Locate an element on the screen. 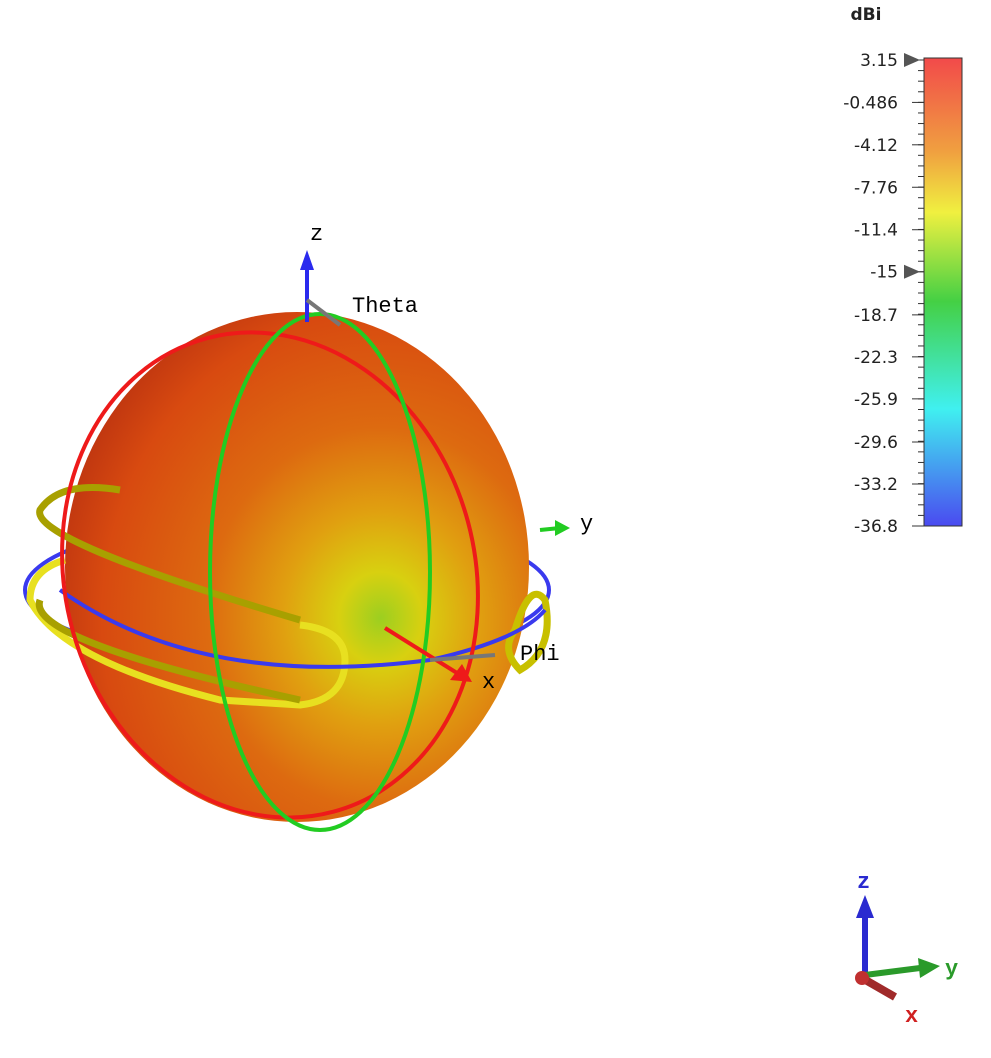  tick-label: -25.9 is located at coordinates (876, 400).